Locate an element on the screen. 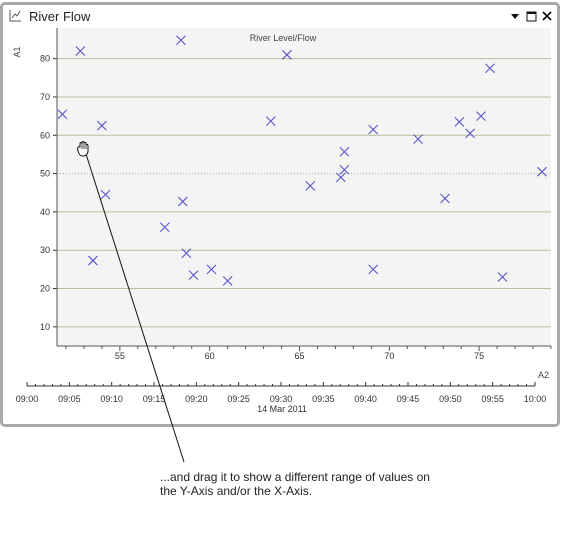 This screenshot has width=562, height=550. x-tick-label: 55 is located at coordinates (120, 356).